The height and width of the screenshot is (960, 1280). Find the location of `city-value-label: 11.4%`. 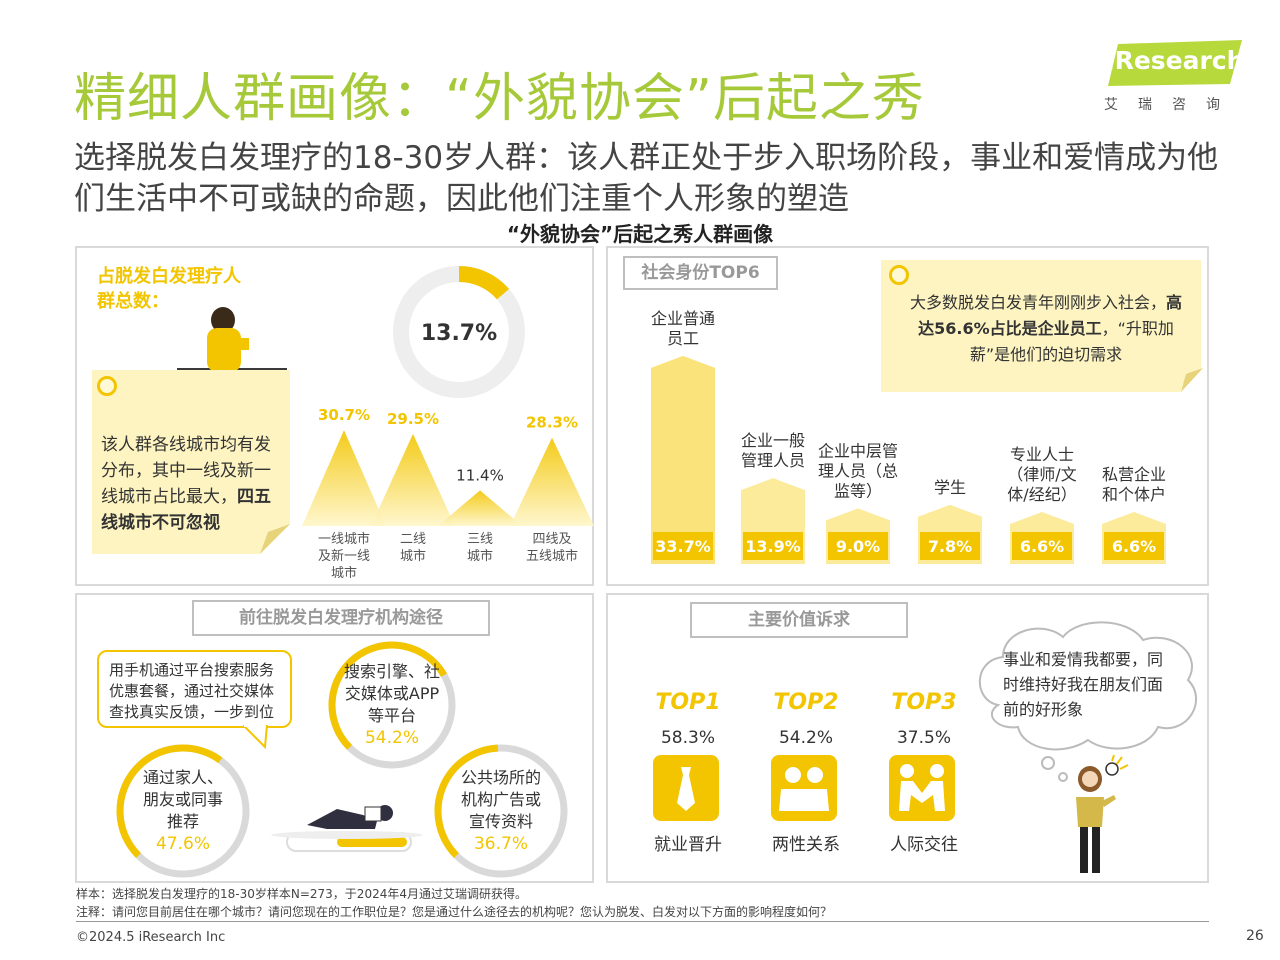

city-value-label: 11.4% is located at coordinates (480, 475).